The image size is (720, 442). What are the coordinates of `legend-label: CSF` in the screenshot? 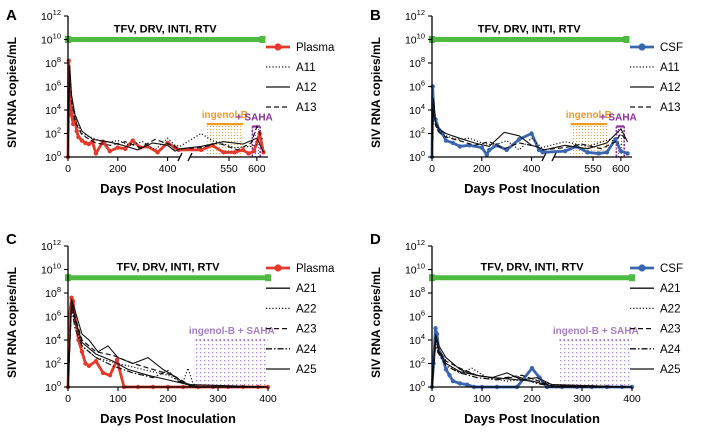 It's located at (671, 48).